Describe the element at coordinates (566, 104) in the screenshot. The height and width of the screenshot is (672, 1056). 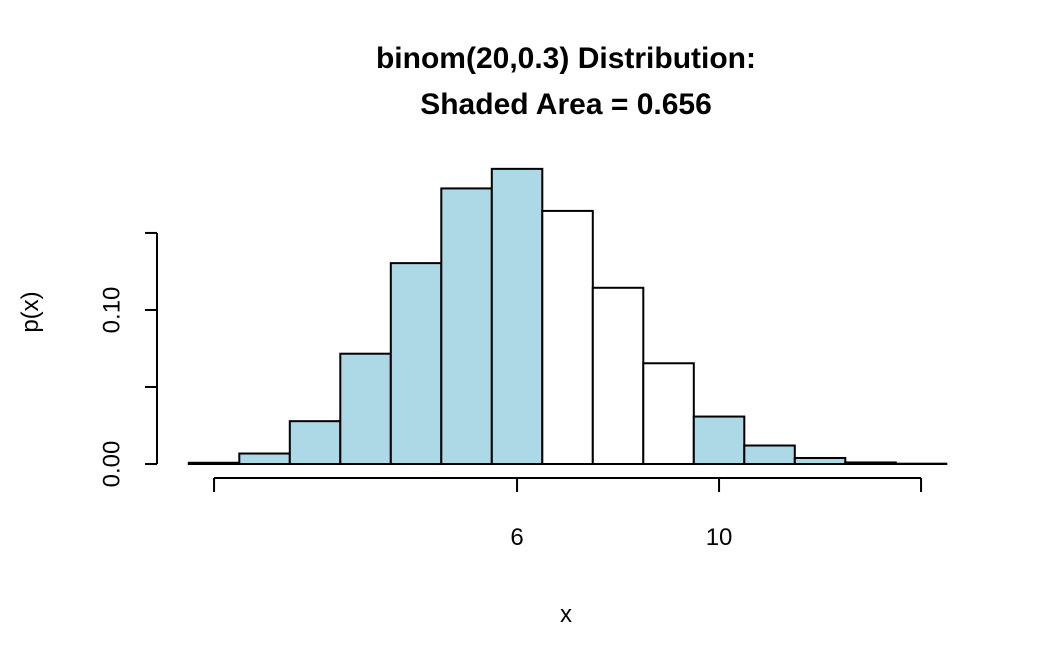
I see `chart-title: Shaded Area = 0.656` at that location.